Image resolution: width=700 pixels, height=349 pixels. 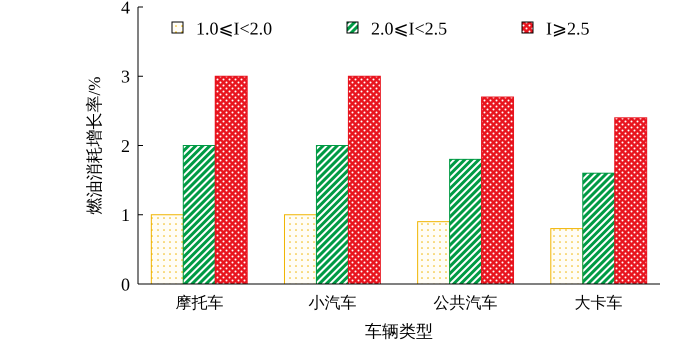 What do you see at coordinates (125, 9) in the screenshot?
I see `y-tick-label: 4` at bounding box center [125, 9].